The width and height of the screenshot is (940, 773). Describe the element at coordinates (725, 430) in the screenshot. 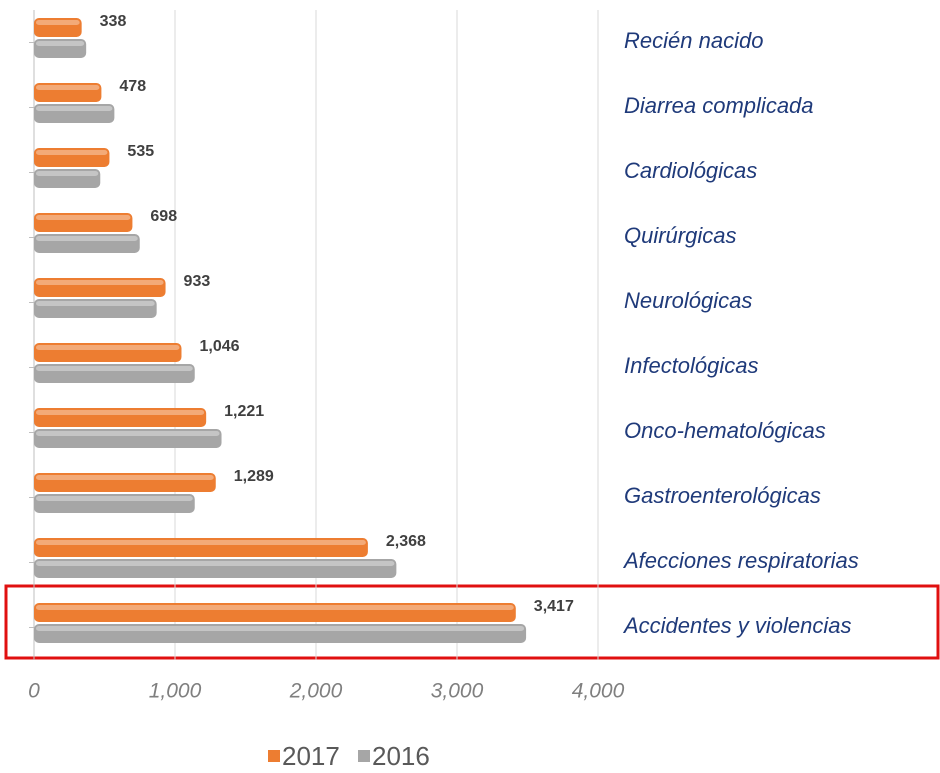

I see `y-tick-label: Onco-hematológicas` at that location.